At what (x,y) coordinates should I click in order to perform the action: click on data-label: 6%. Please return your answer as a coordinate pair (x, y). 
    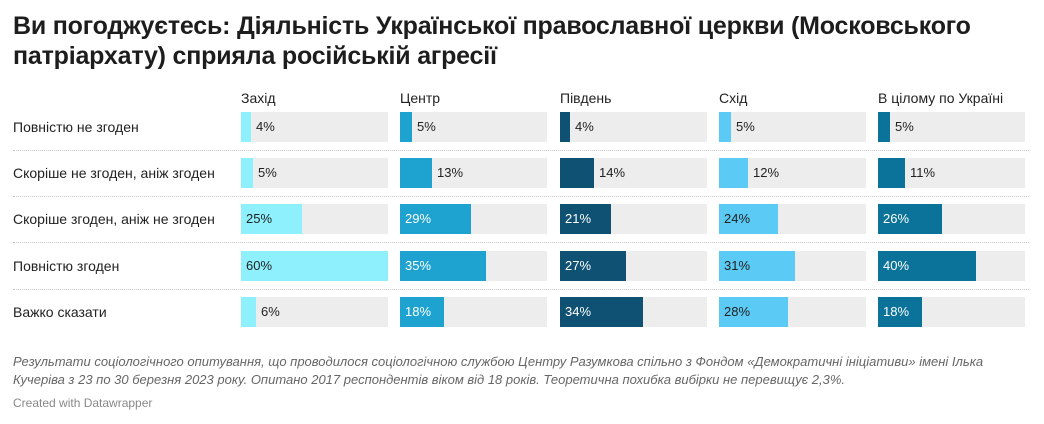
    Looking at the image, I should click on (270, 311).